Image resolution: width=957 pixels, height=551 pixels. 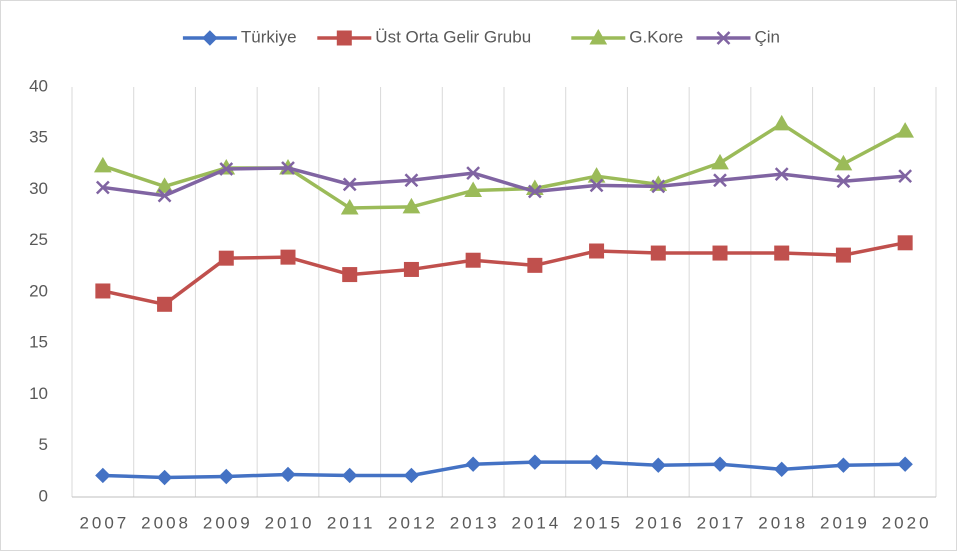 I want to click on y-tick-label: 35, so click(x=38, y=137).